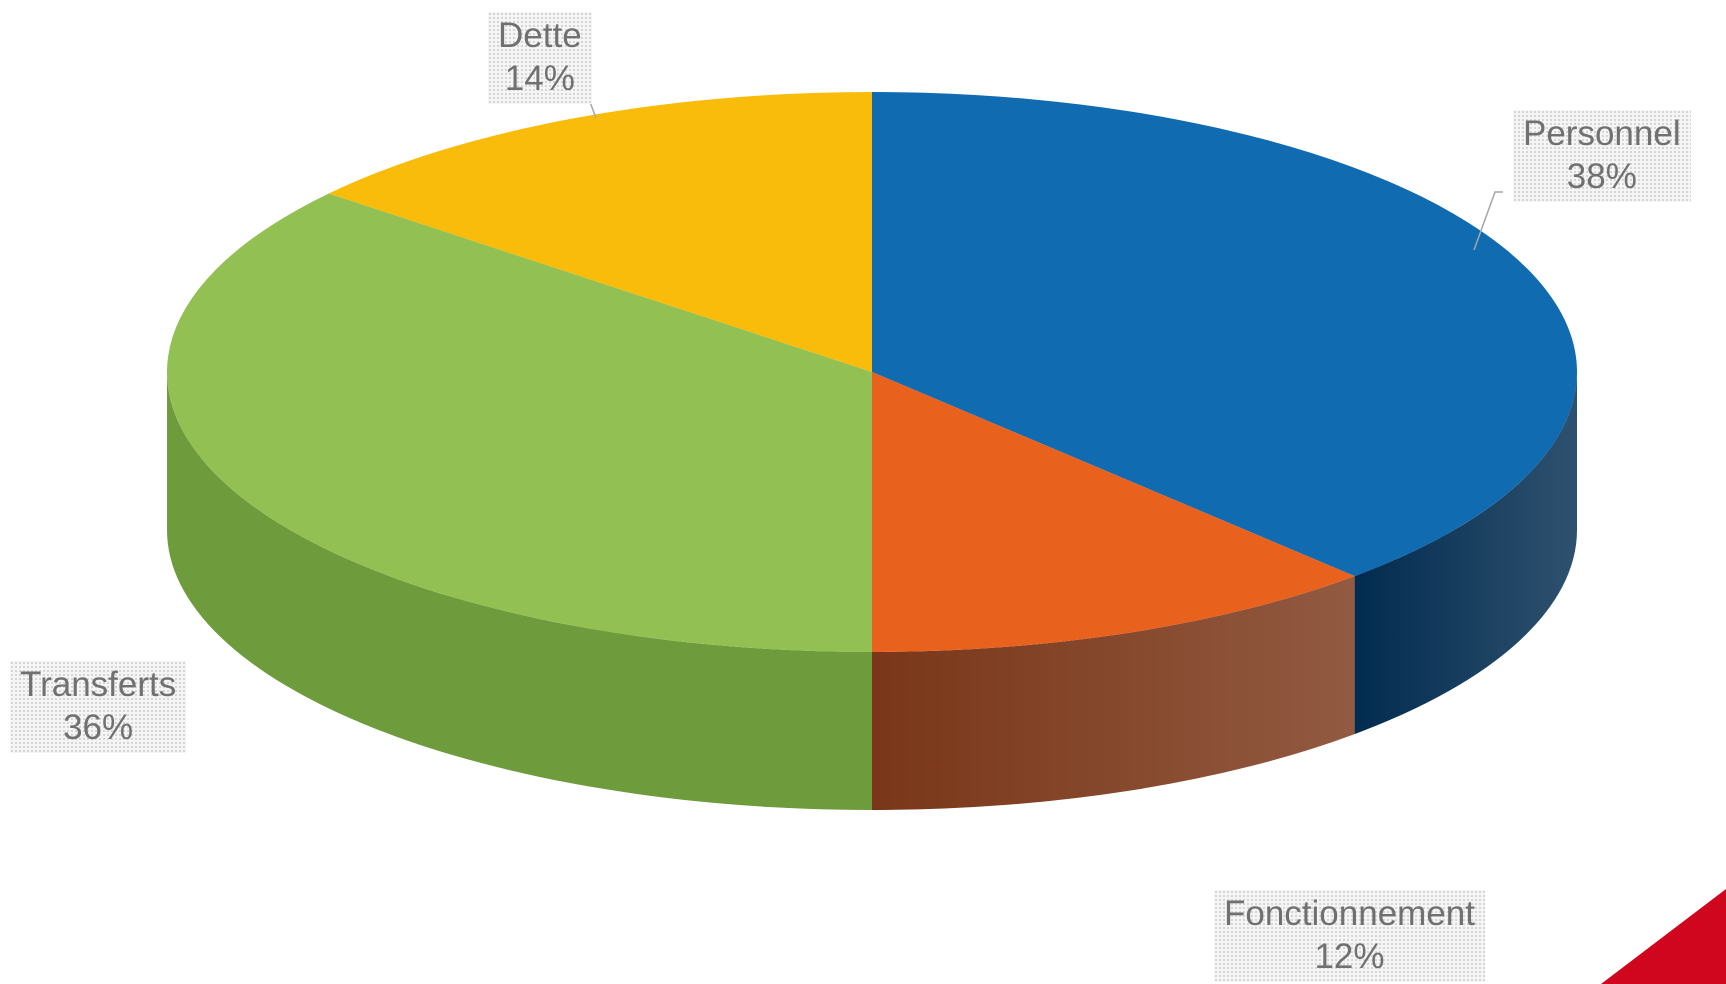 The width and height of the screenshot is (1726, 984). What do you see at coordinates (1113, 693) in the screenshot?
I see `slice-side-fonctionnement` at bounding box center [1113, 693].